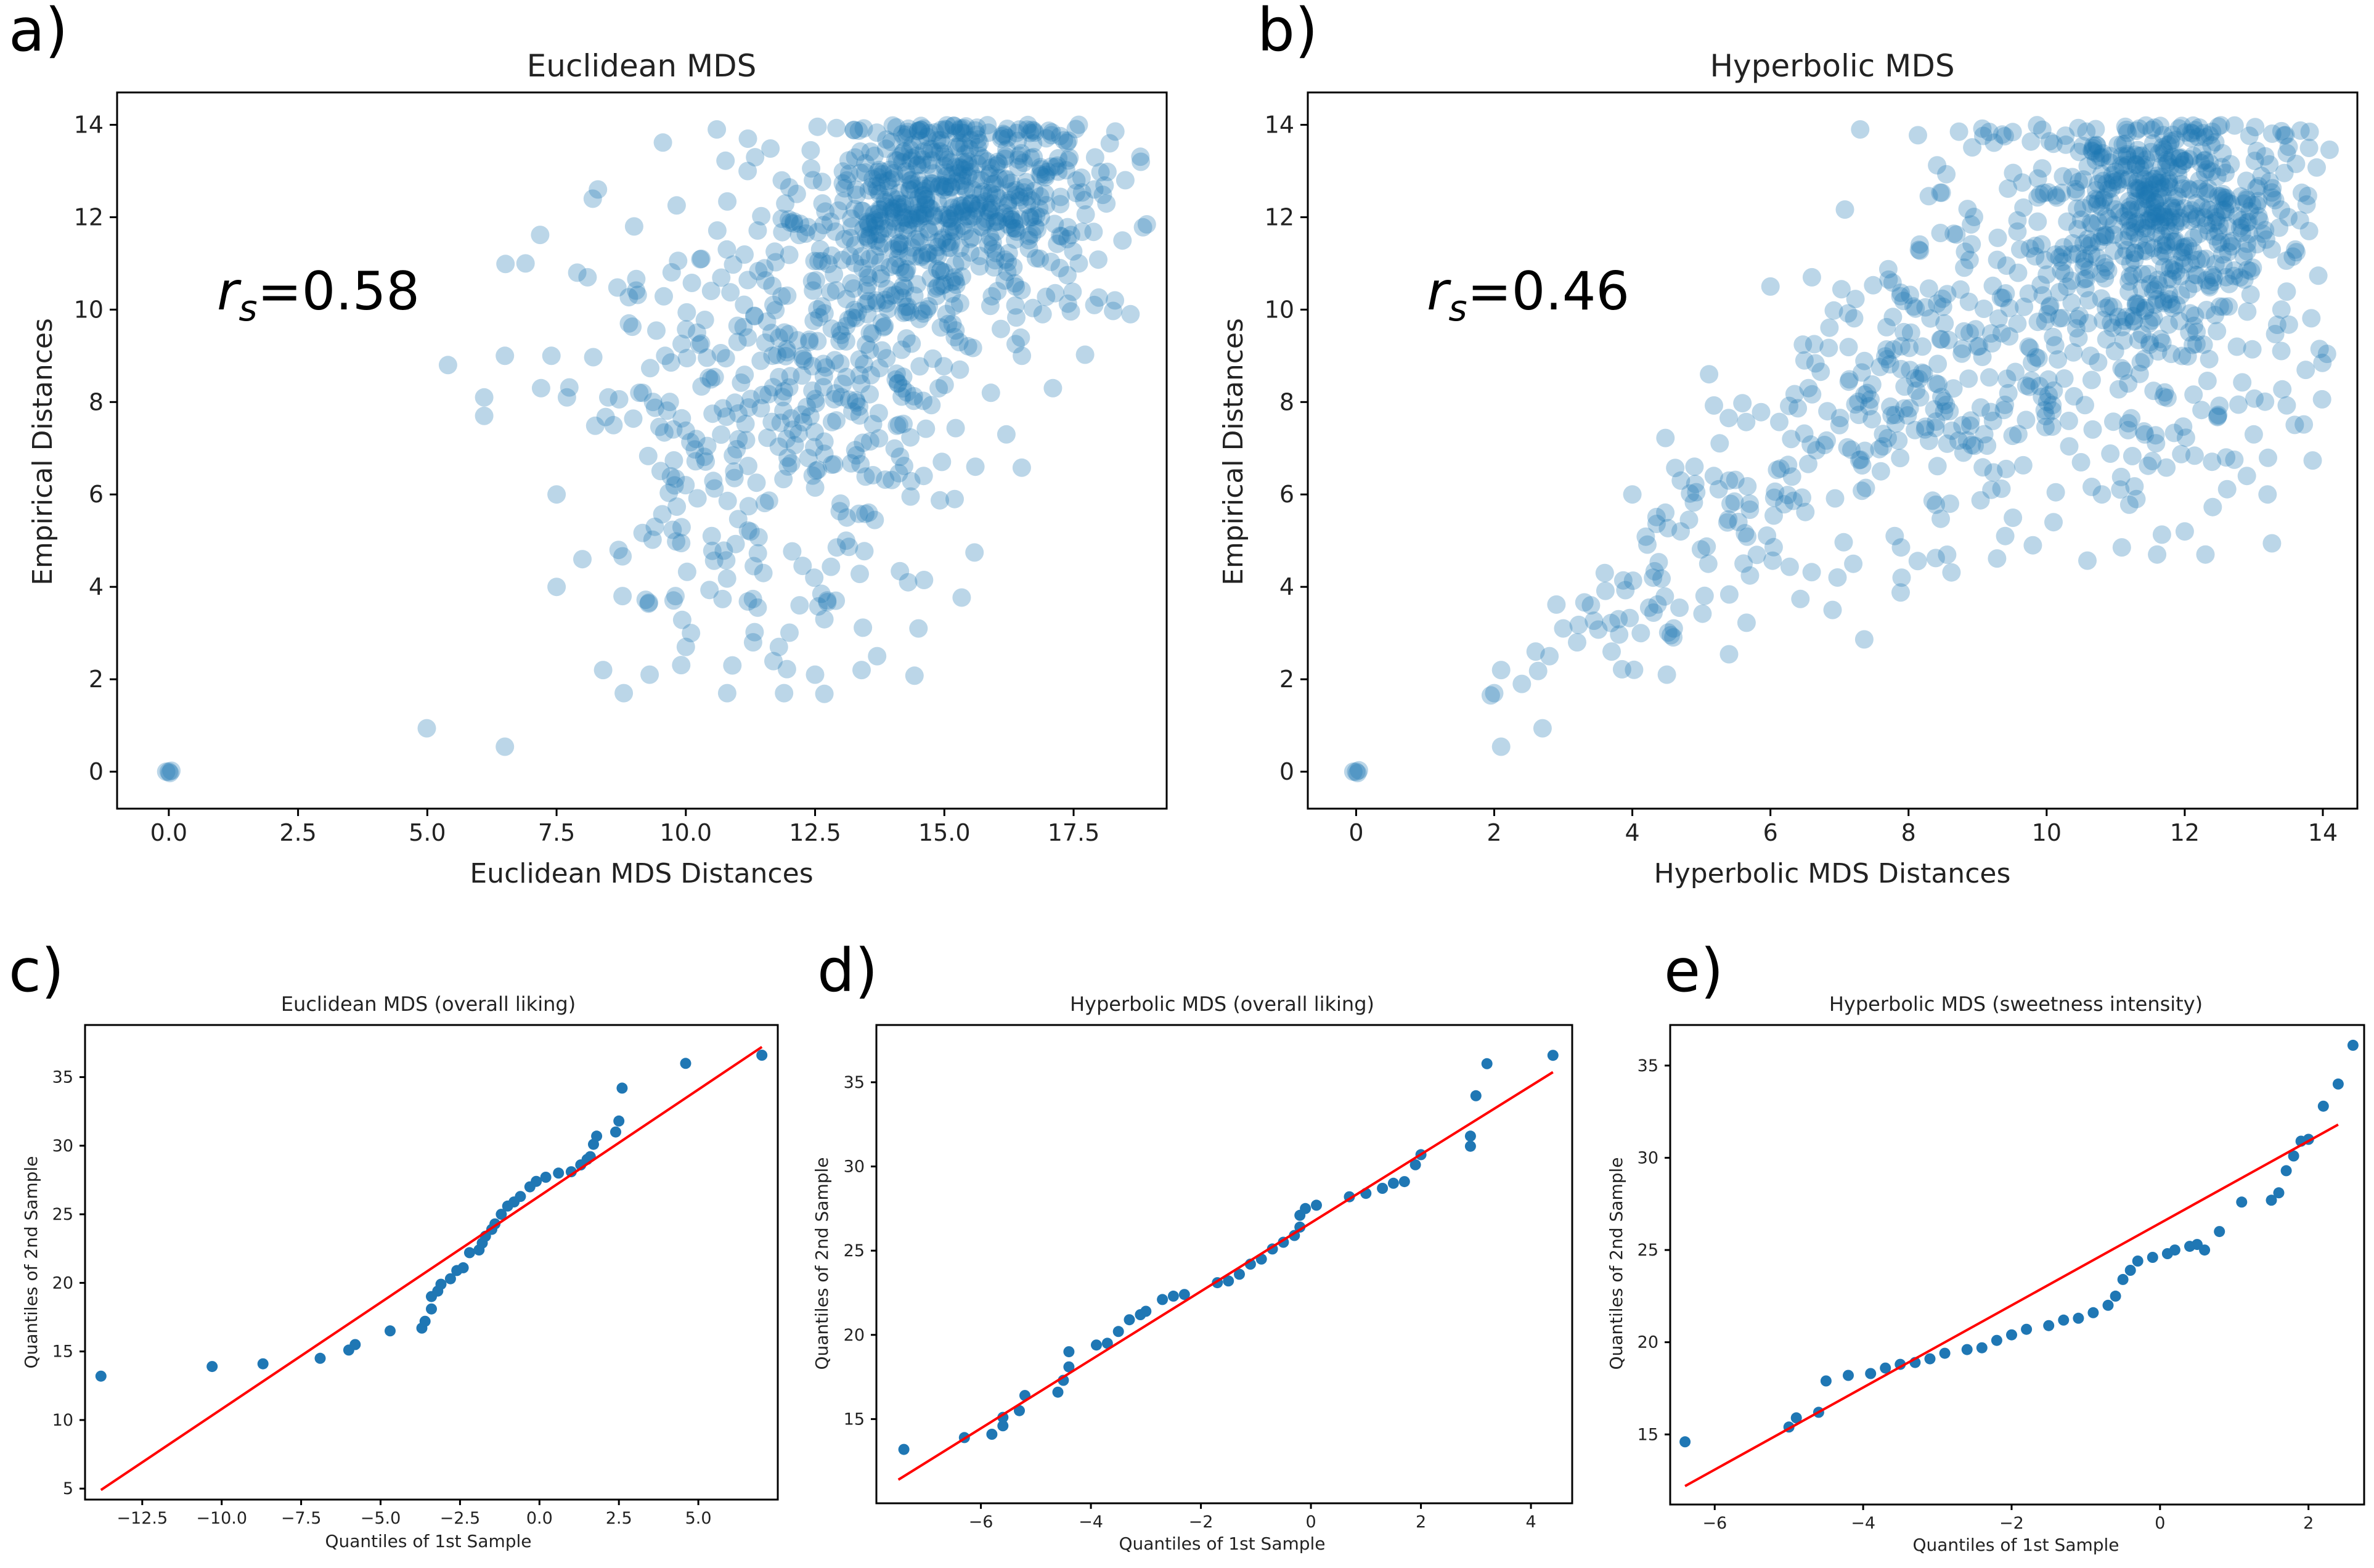  What do you see at coordinates (339, 291) in the screenshot?
I see `panel-a-spearman-value: =0.58` at bounding box center [339, 291].